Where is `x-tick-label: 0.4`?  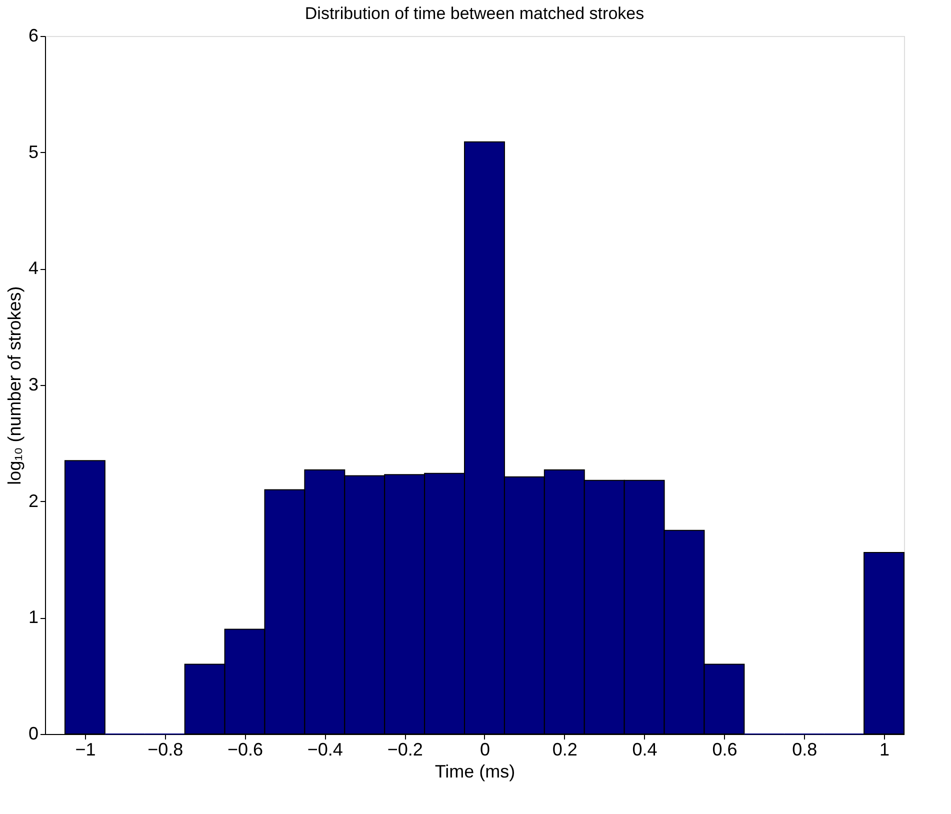
x-tick-label: 0.4 is located at coordinates (645, 750).